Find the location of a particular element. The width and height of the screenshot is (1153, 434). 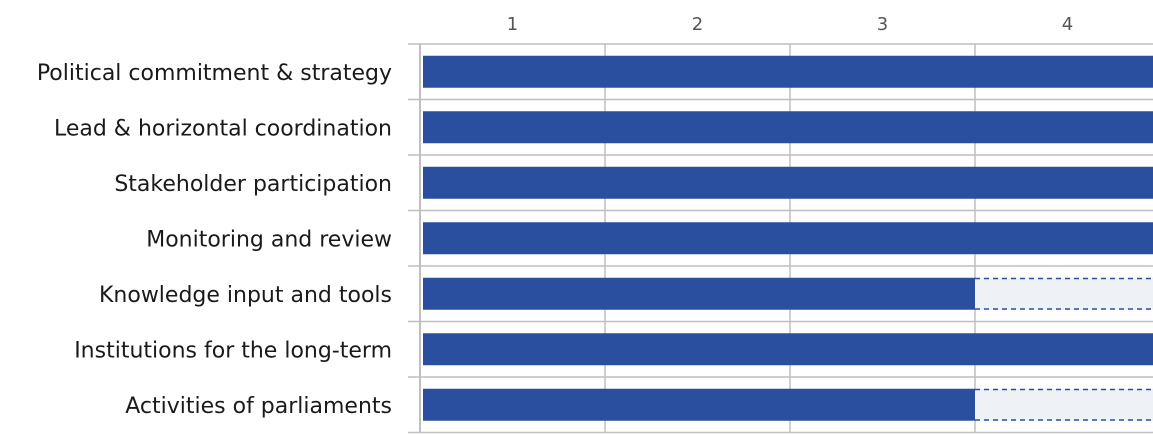

x-tick-label: 3 is located at coordinates (882, 24).